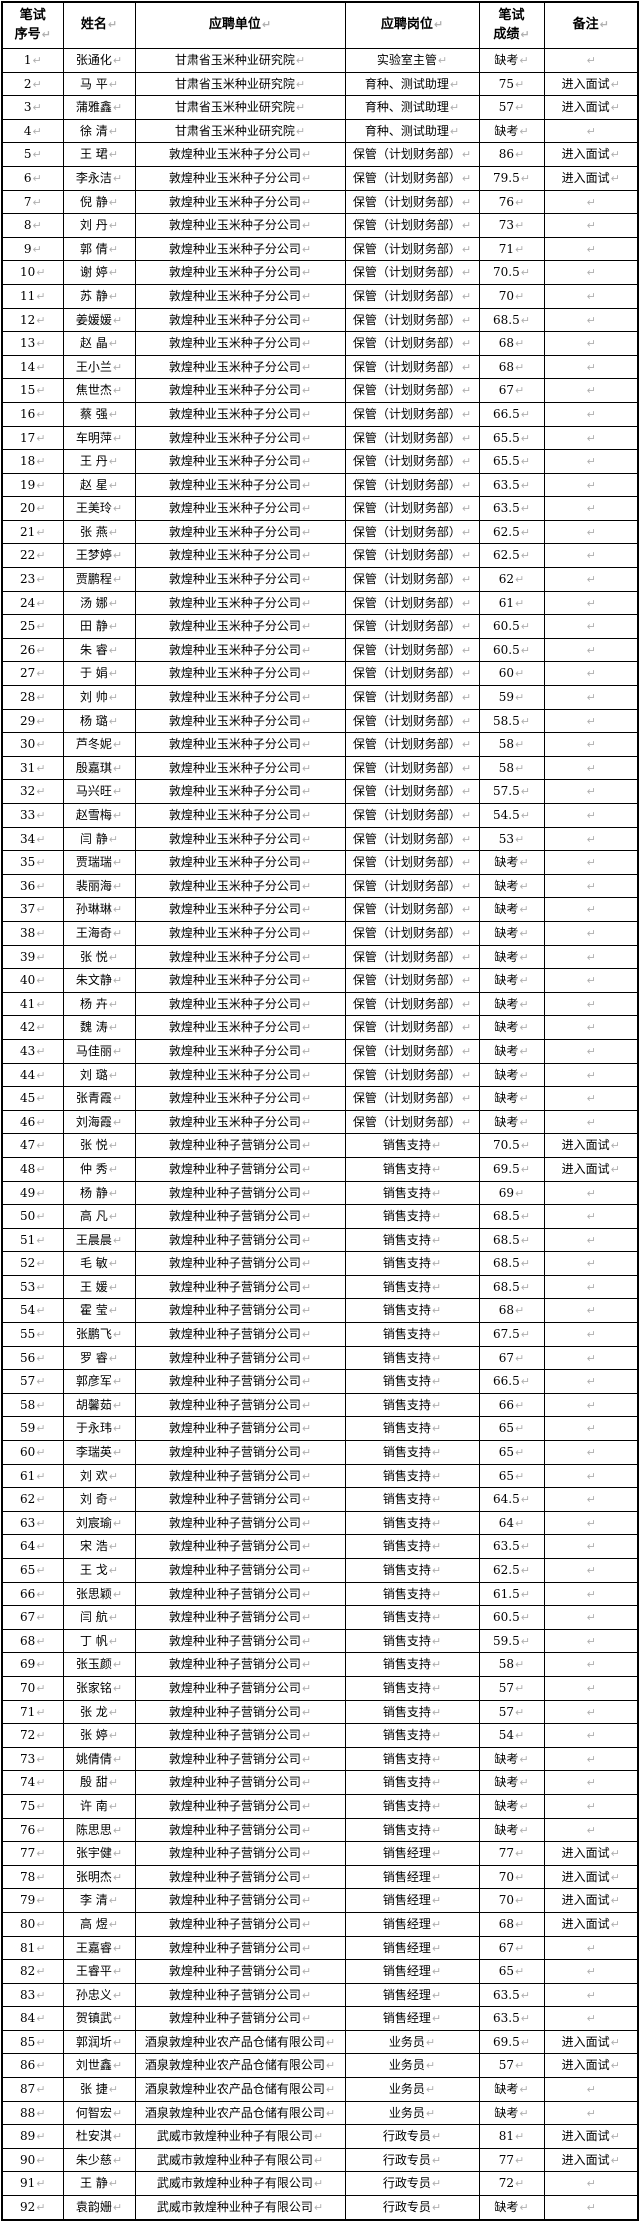 The image size is (639, 2238). I want to click on cell-text: 郭彦军, so click(93, 1381).